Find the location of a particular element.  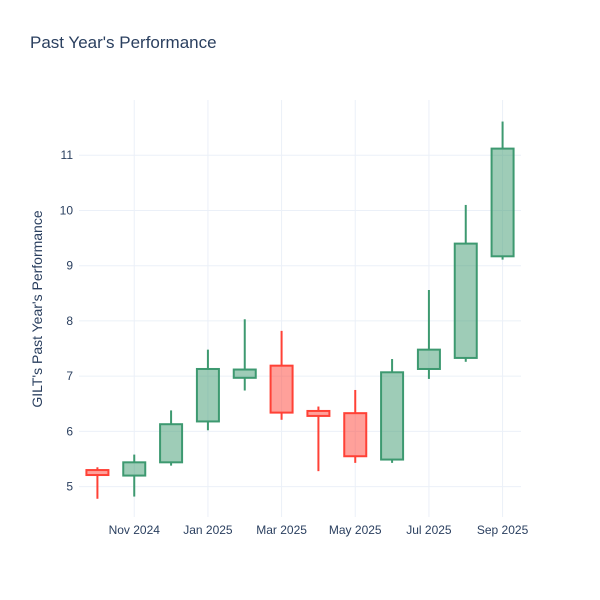

candle-feb-2025 is located at coordinates (244, 355).